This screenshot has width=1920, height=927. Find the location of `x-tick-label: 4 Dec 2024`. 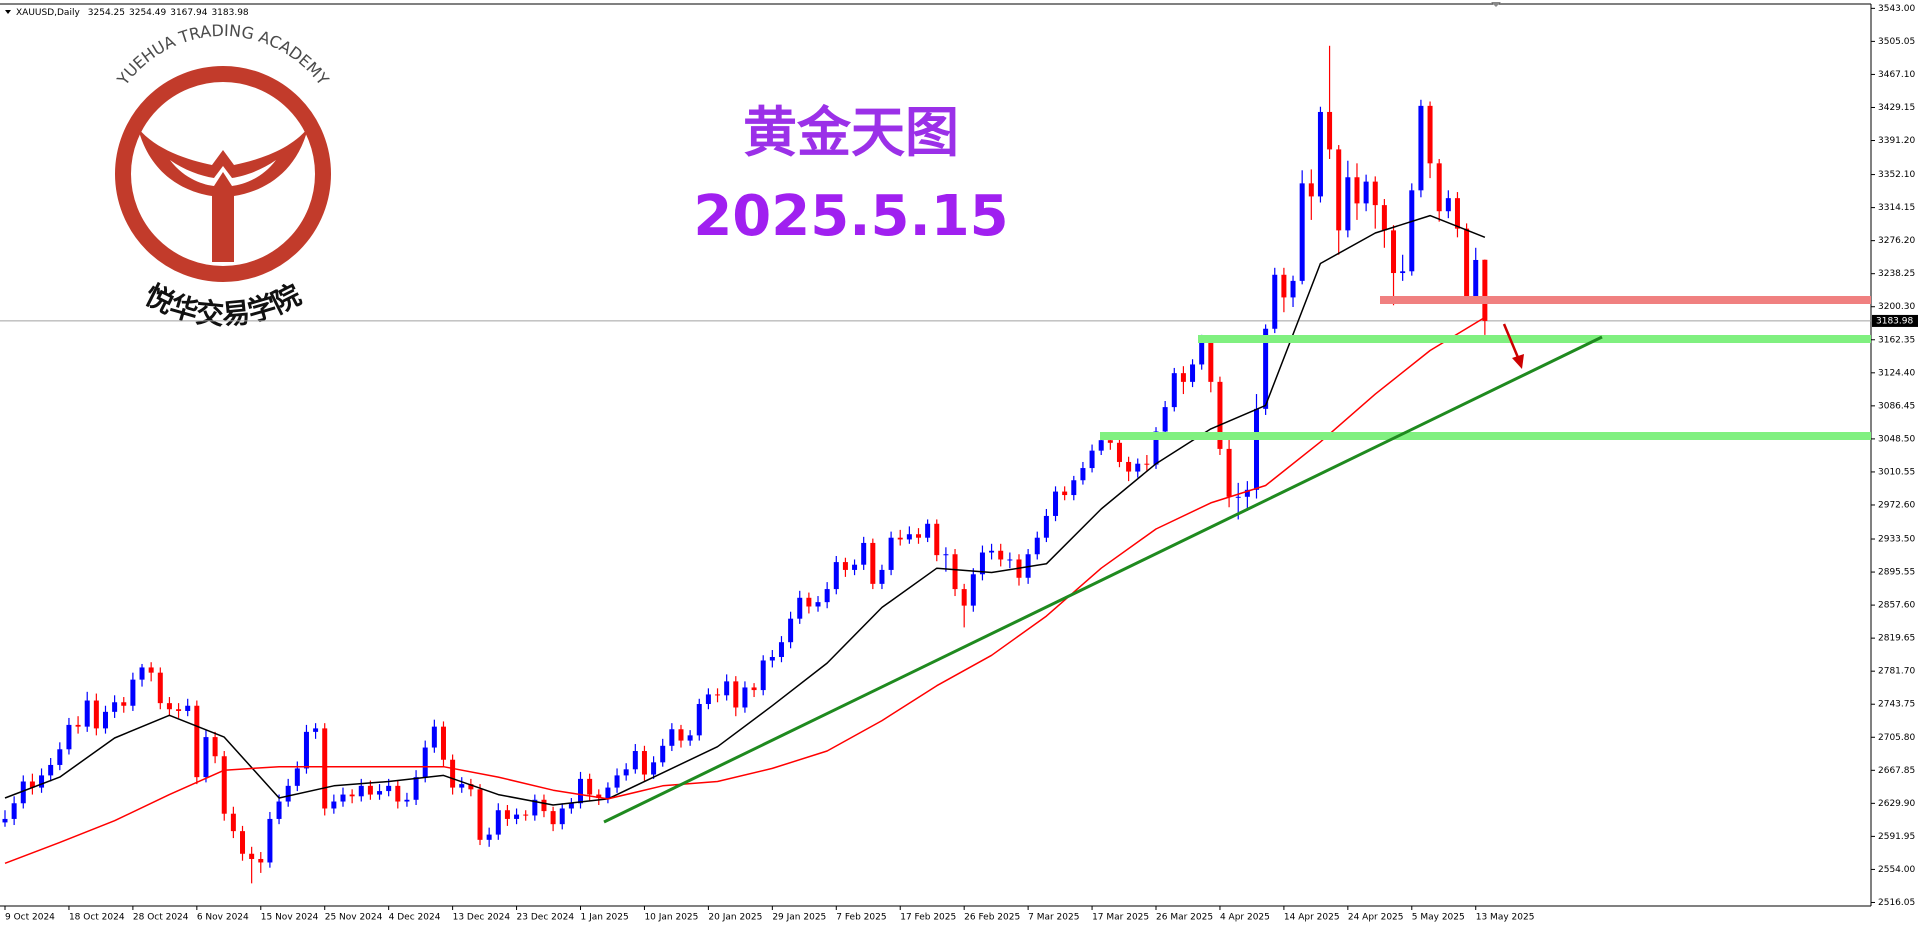

x-tick-label: 4 Dec 2024 is located at coordinates (415, 918).